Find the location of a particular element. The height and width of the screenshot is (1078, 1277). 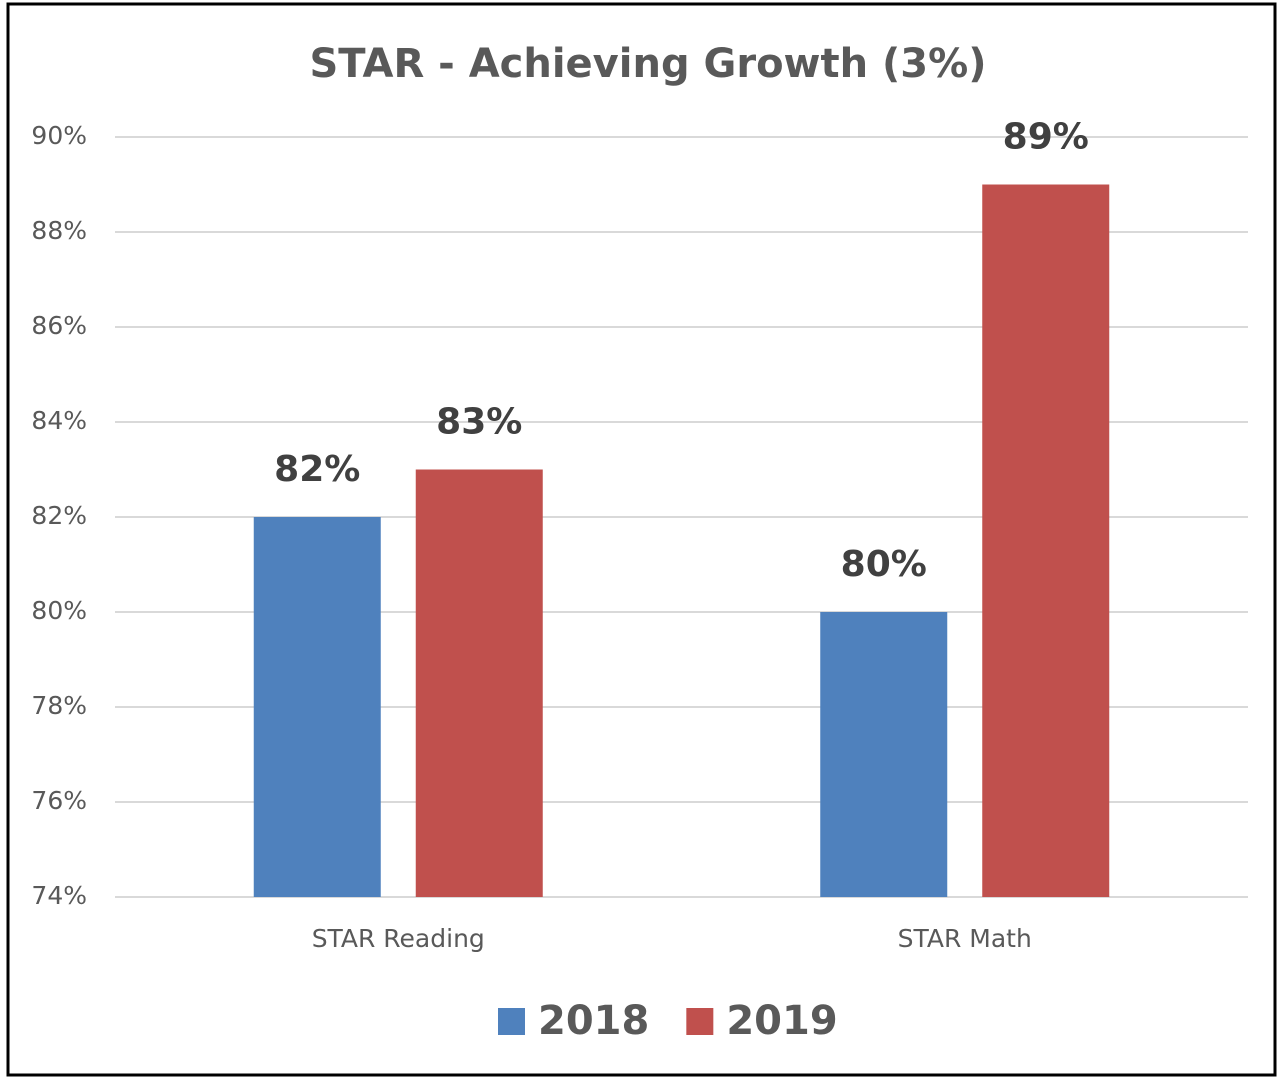

y-tick-label: 80% is located at coordinates (59, 610).